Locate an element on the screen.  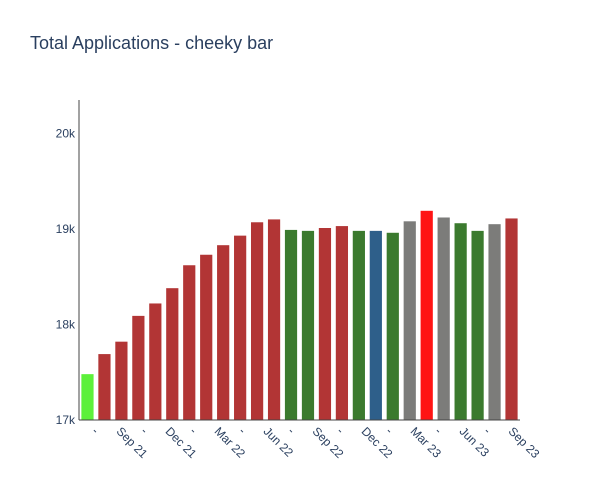
y-tick-label: 17k is located at coordinates (66, 420).